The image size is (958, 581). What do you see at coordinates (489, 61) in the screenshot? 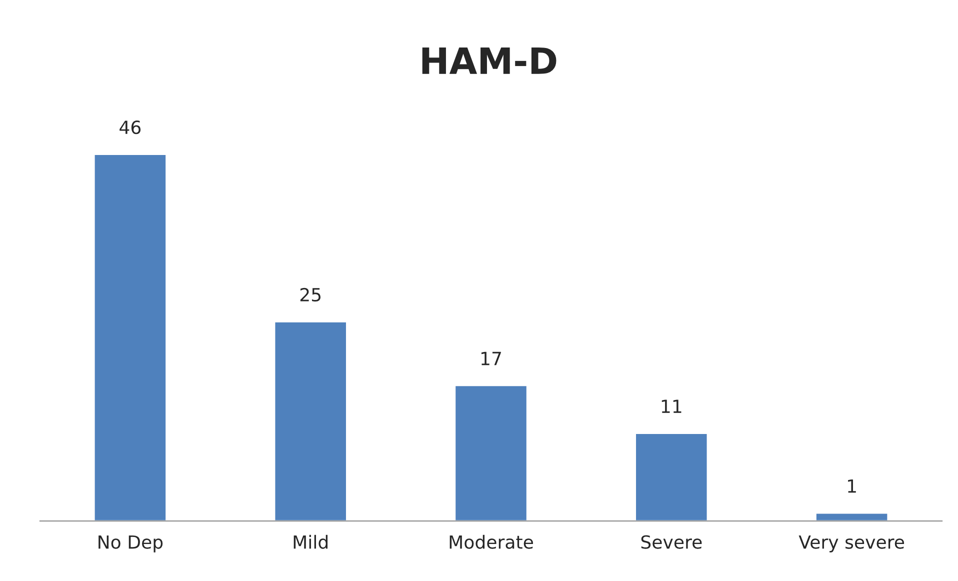
I see `chart-title: HAM-D` at bounding box center [489, 61].